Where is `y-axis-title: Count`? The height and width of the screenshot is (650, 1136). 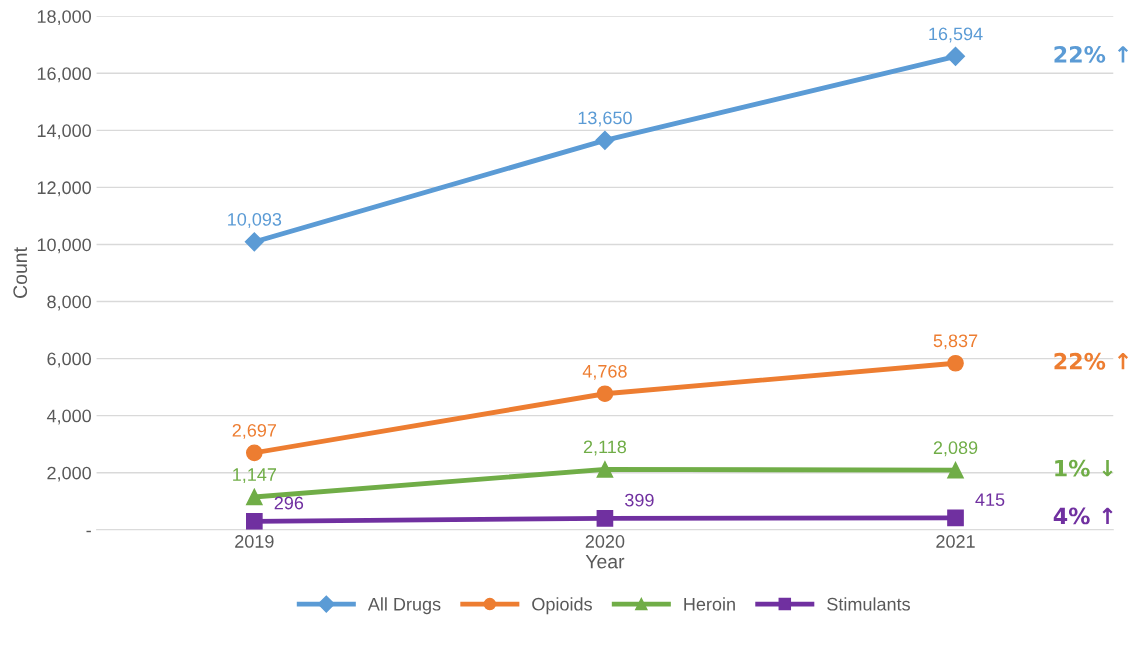 y-axis-title: Count is located at coordinates (20, 272).